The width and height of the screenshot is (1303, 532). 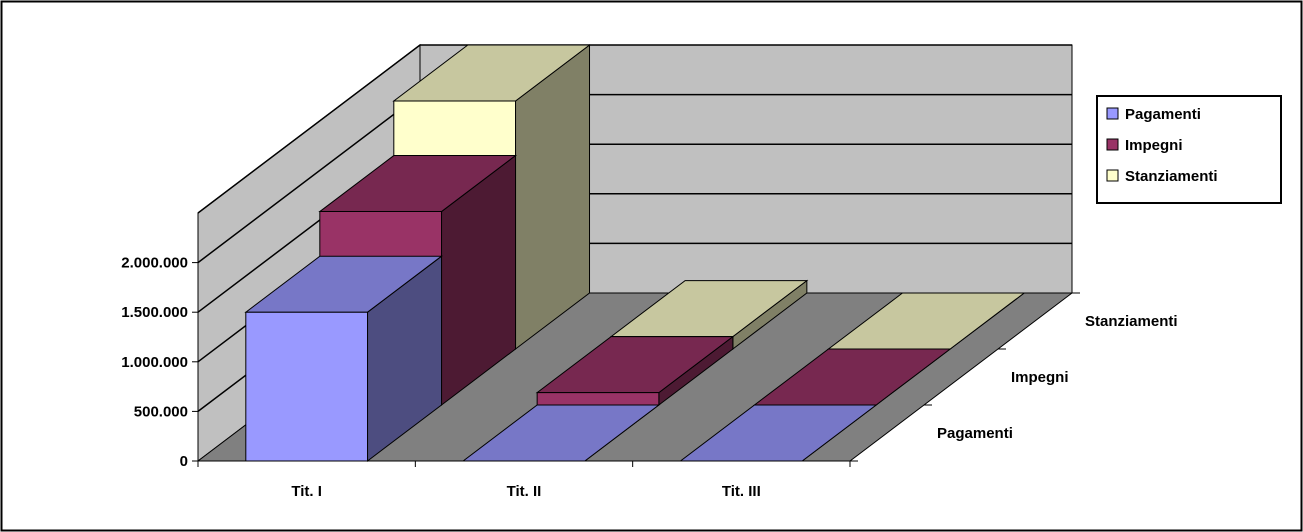 I want to click on y-tick-label: 1.500.000, so click(x=154, y=312).